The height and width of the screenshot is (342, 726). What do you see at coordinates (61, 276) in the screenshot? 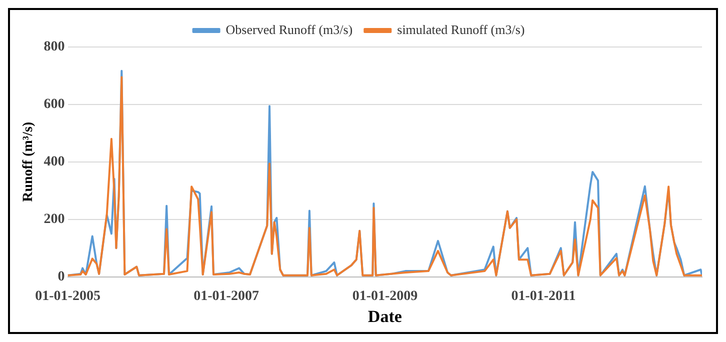
I see `y-tick-label: 0` at bounding box center [61, 276].